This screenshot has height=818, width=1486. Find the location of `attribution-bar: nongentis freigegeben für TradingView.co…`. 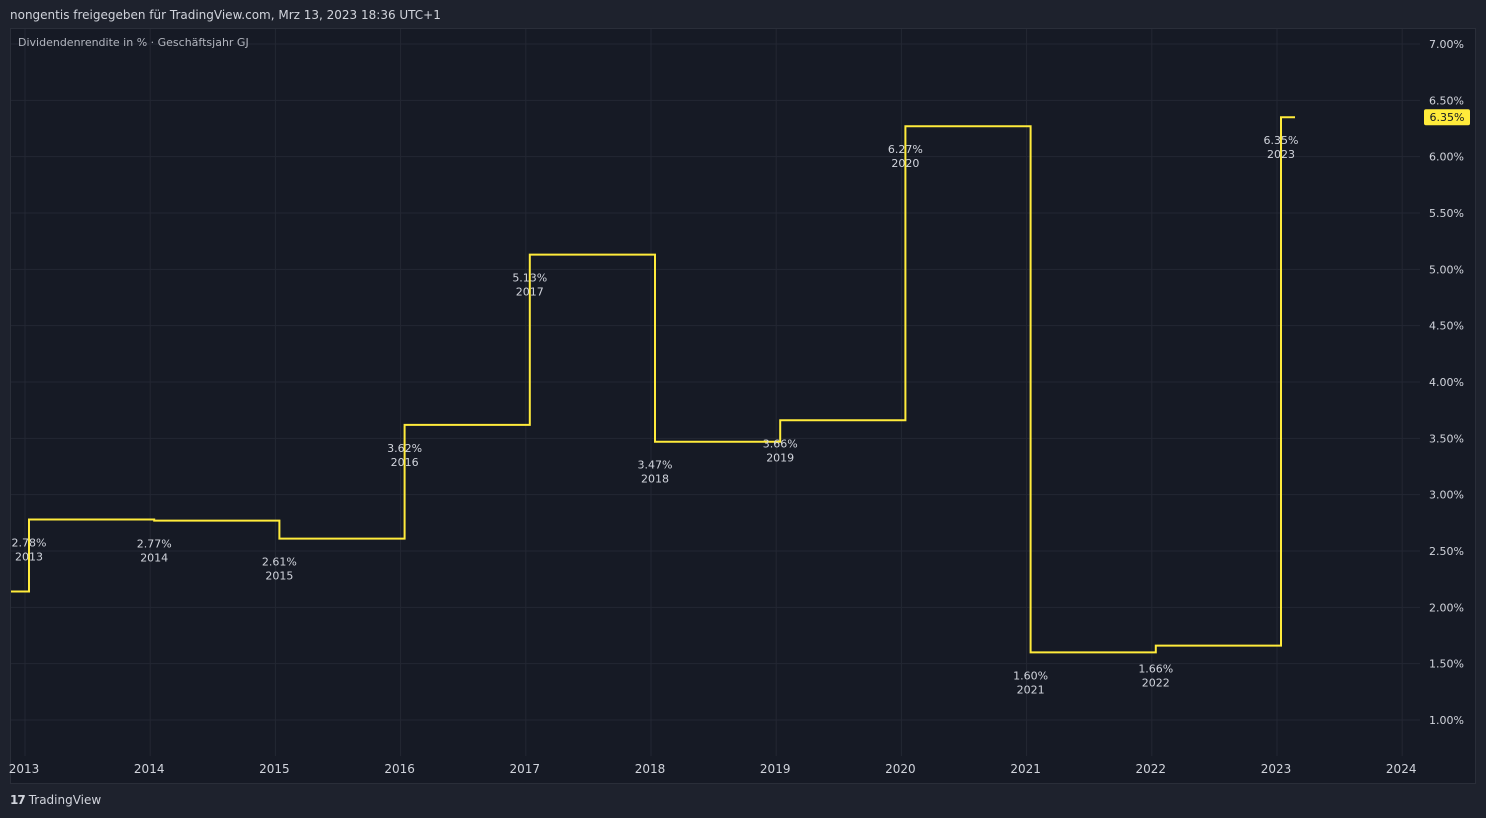

attribution-bar: nongentis freigegeben für TradingView.co… is located at coordinates (743, 14).